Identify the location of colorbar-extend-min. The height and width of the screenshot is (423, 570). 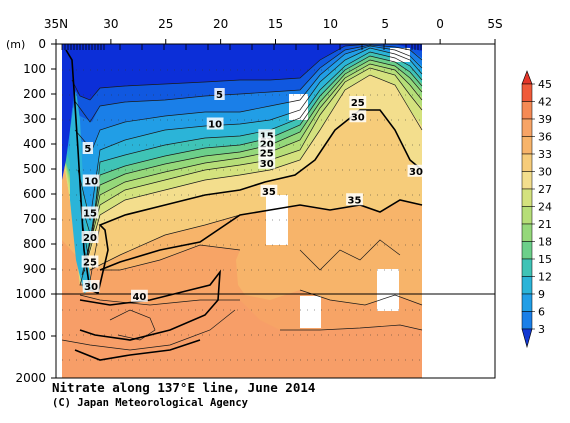
(527, 338).